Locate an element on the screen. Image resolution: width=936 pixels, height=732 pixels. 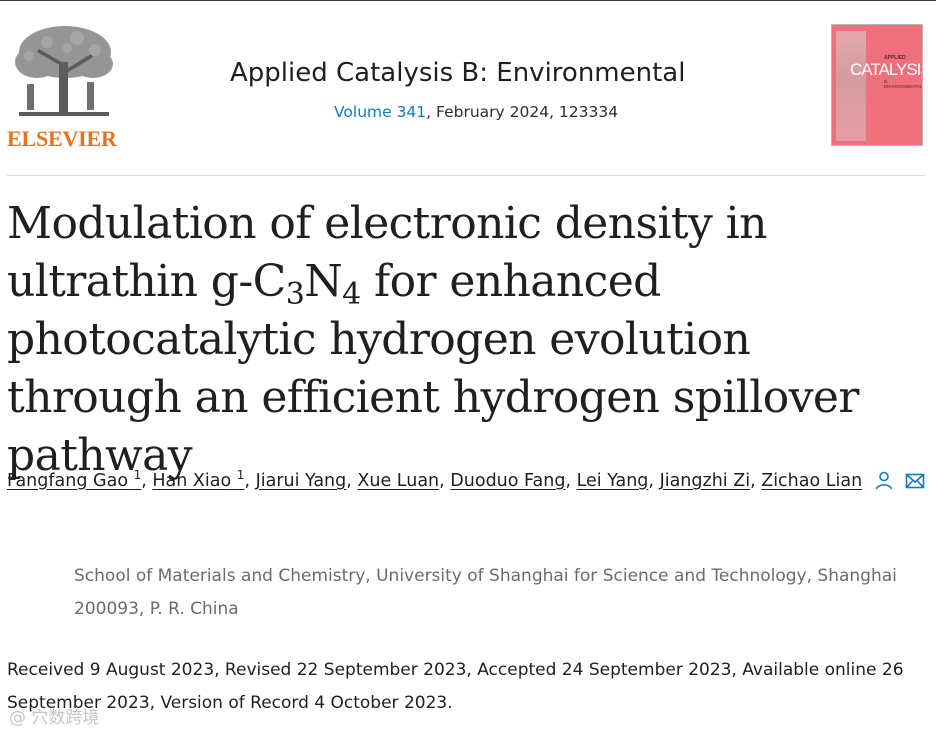
cover-graphic is located at coordinates (851, 86).